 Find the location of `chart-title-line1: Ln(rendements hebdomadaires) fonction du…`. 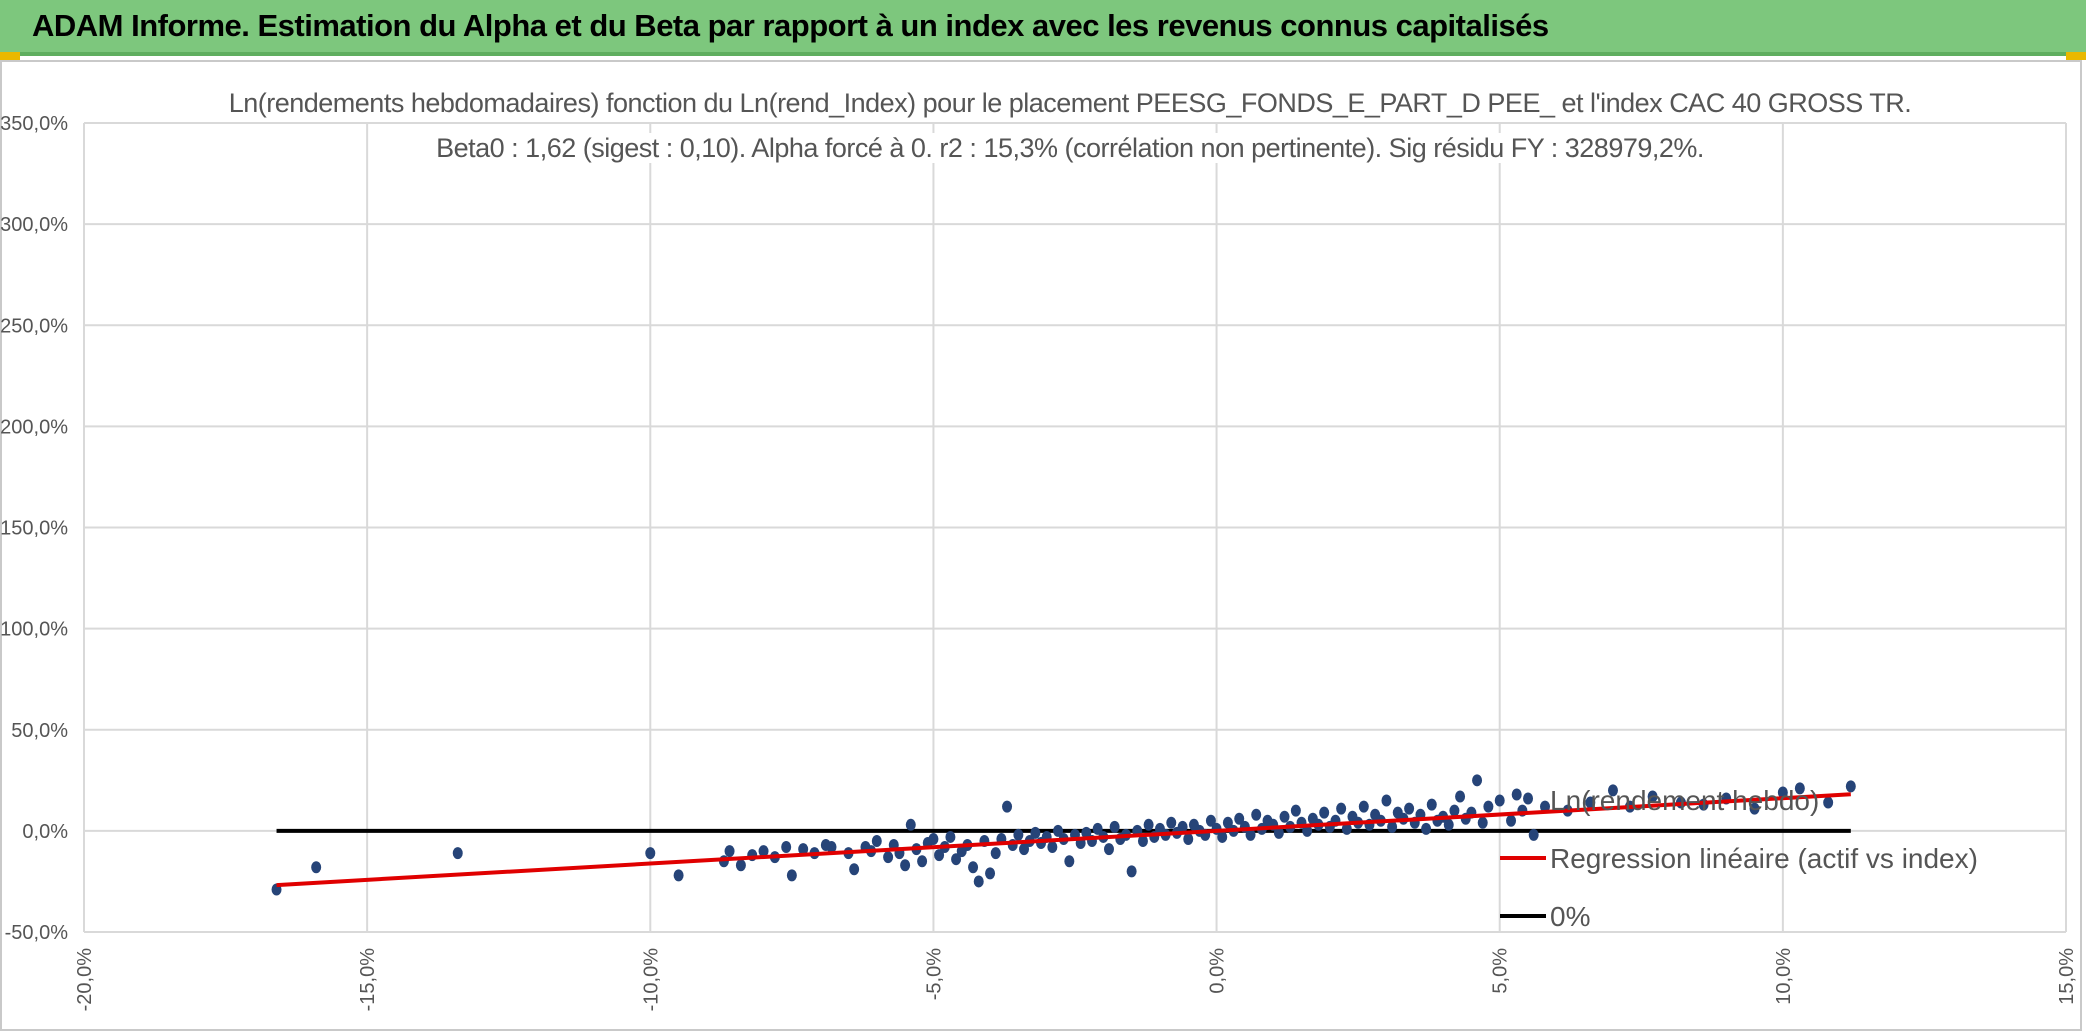

chart-title-line1: Ln(rendements hebdomadaires) fonction du… is located at coordinates (1070, 103).